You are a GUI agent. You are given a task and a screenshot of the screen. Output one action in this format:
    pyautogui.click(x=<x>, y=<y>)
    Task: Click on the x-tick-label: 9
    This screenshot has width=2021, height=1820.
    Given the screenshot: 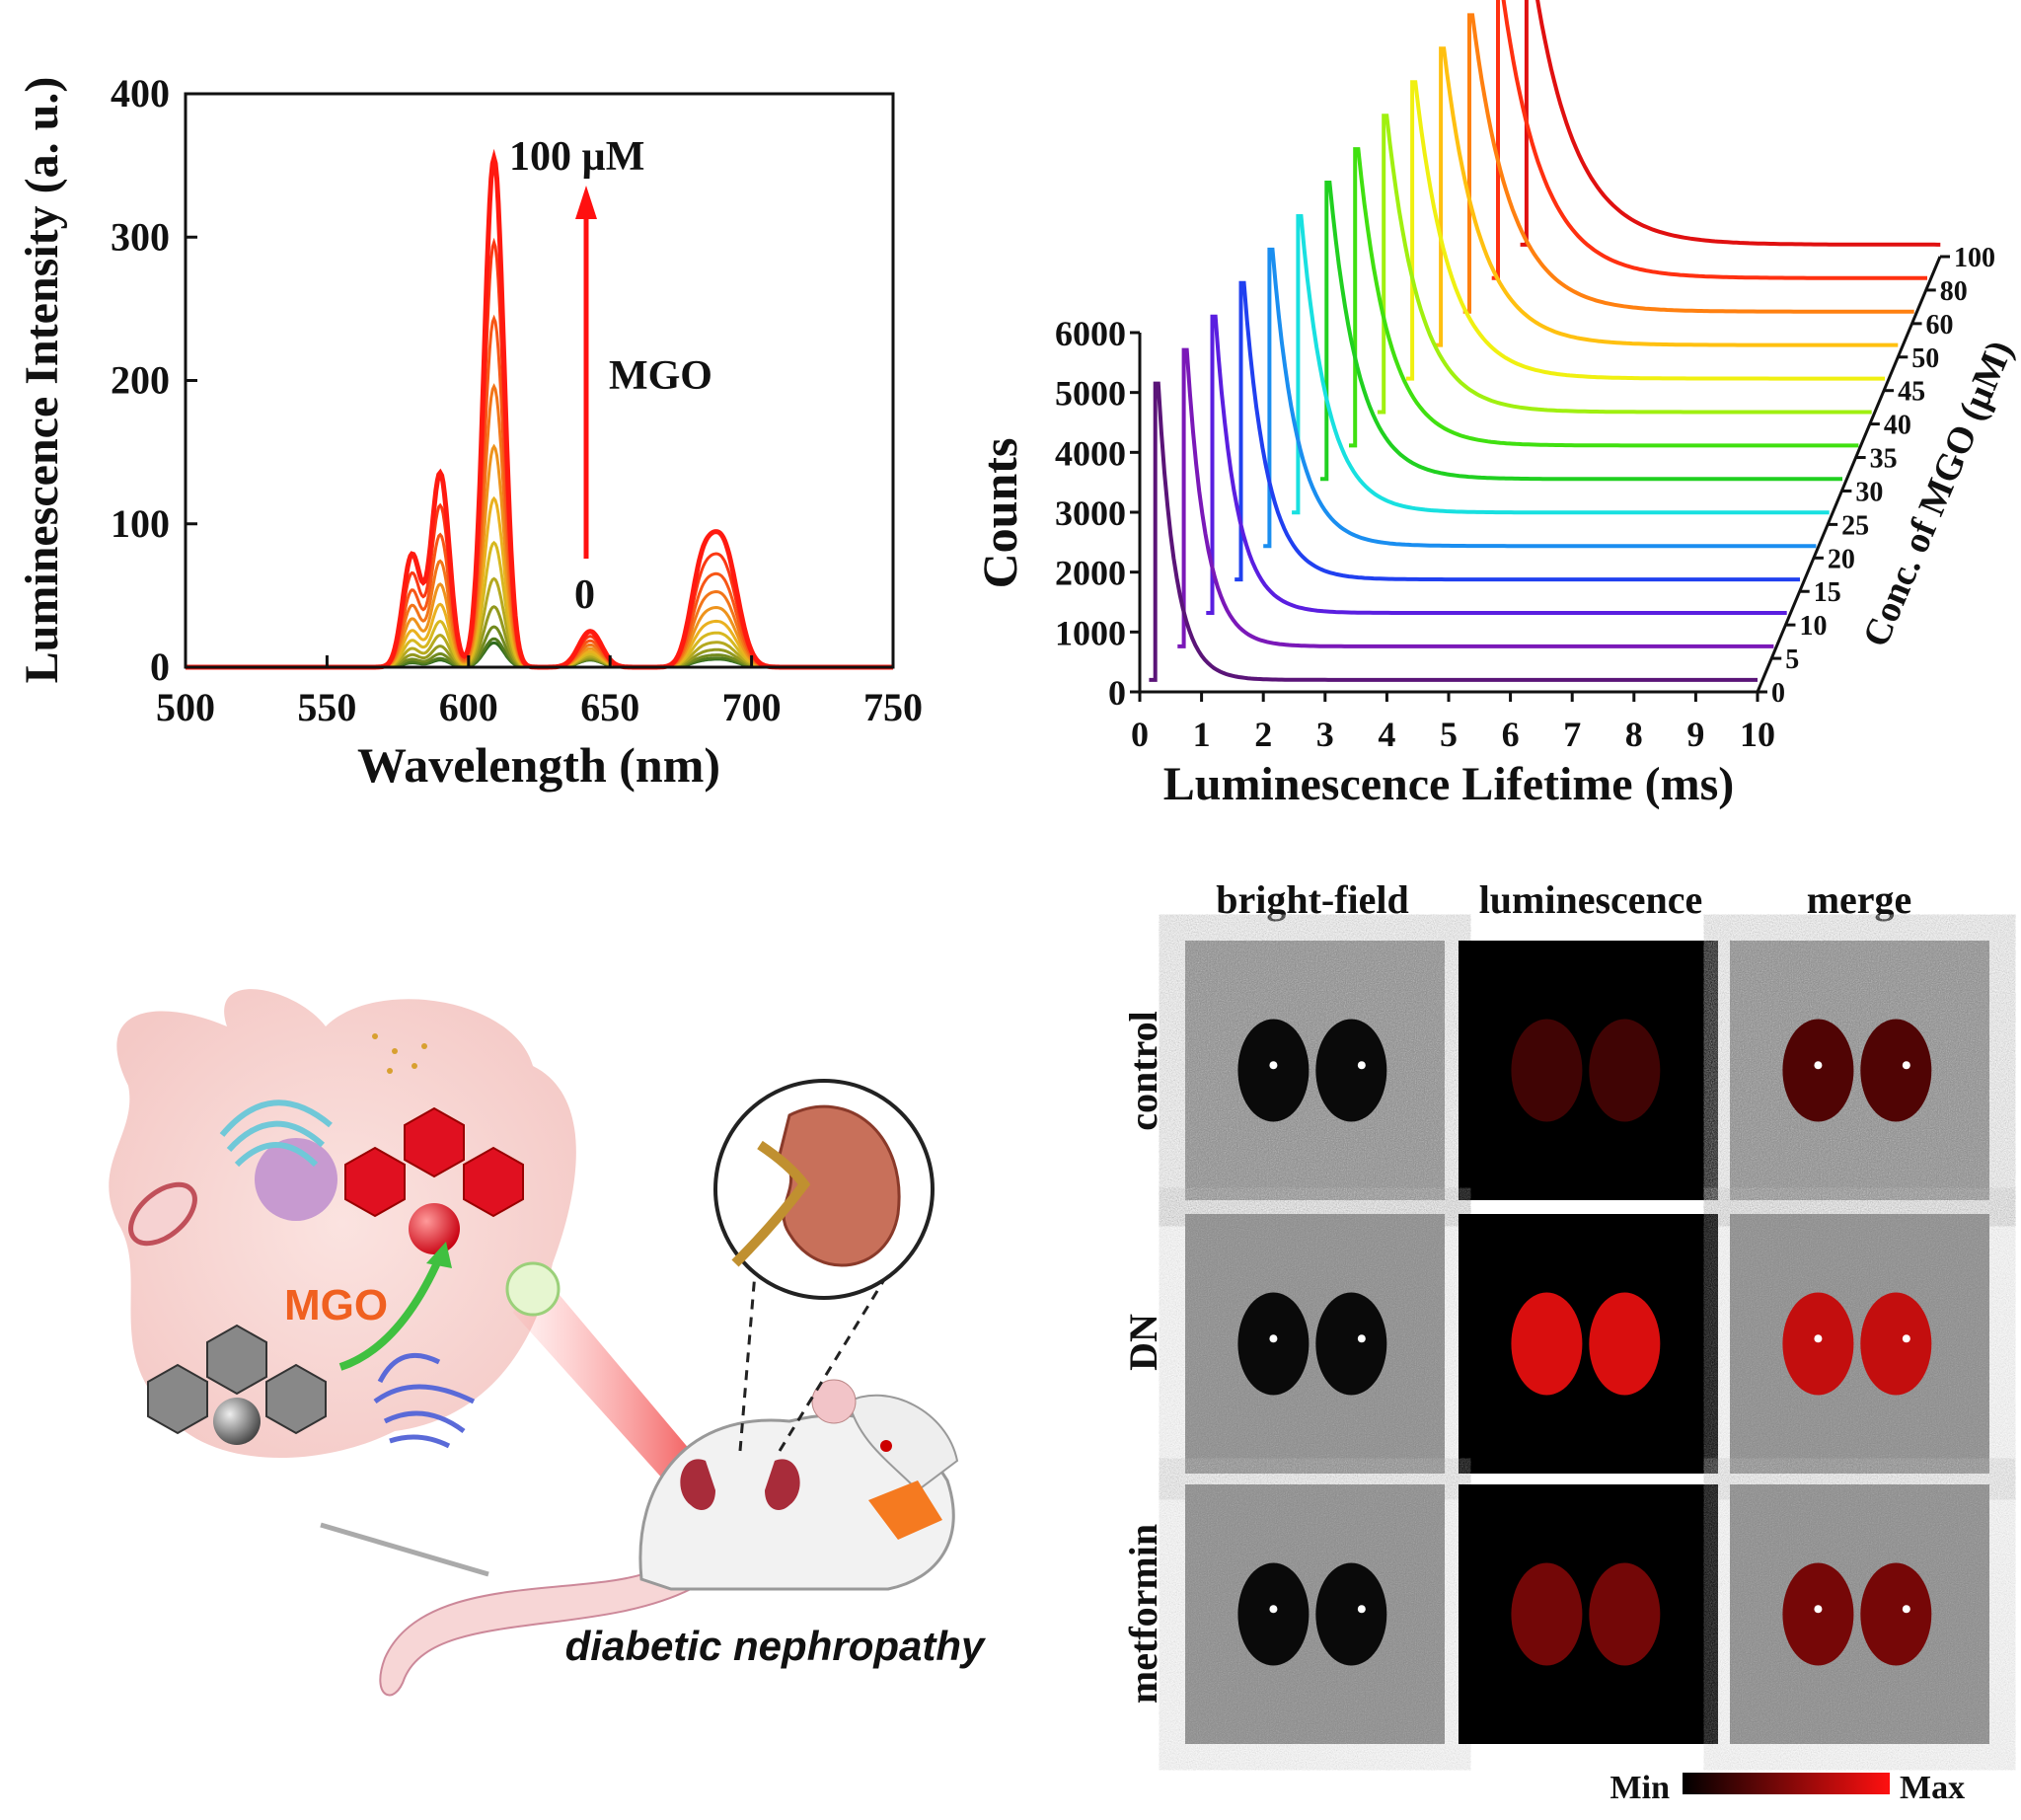 What is the action you would take?
    pyautogui.click(x=1695, y=734)
    